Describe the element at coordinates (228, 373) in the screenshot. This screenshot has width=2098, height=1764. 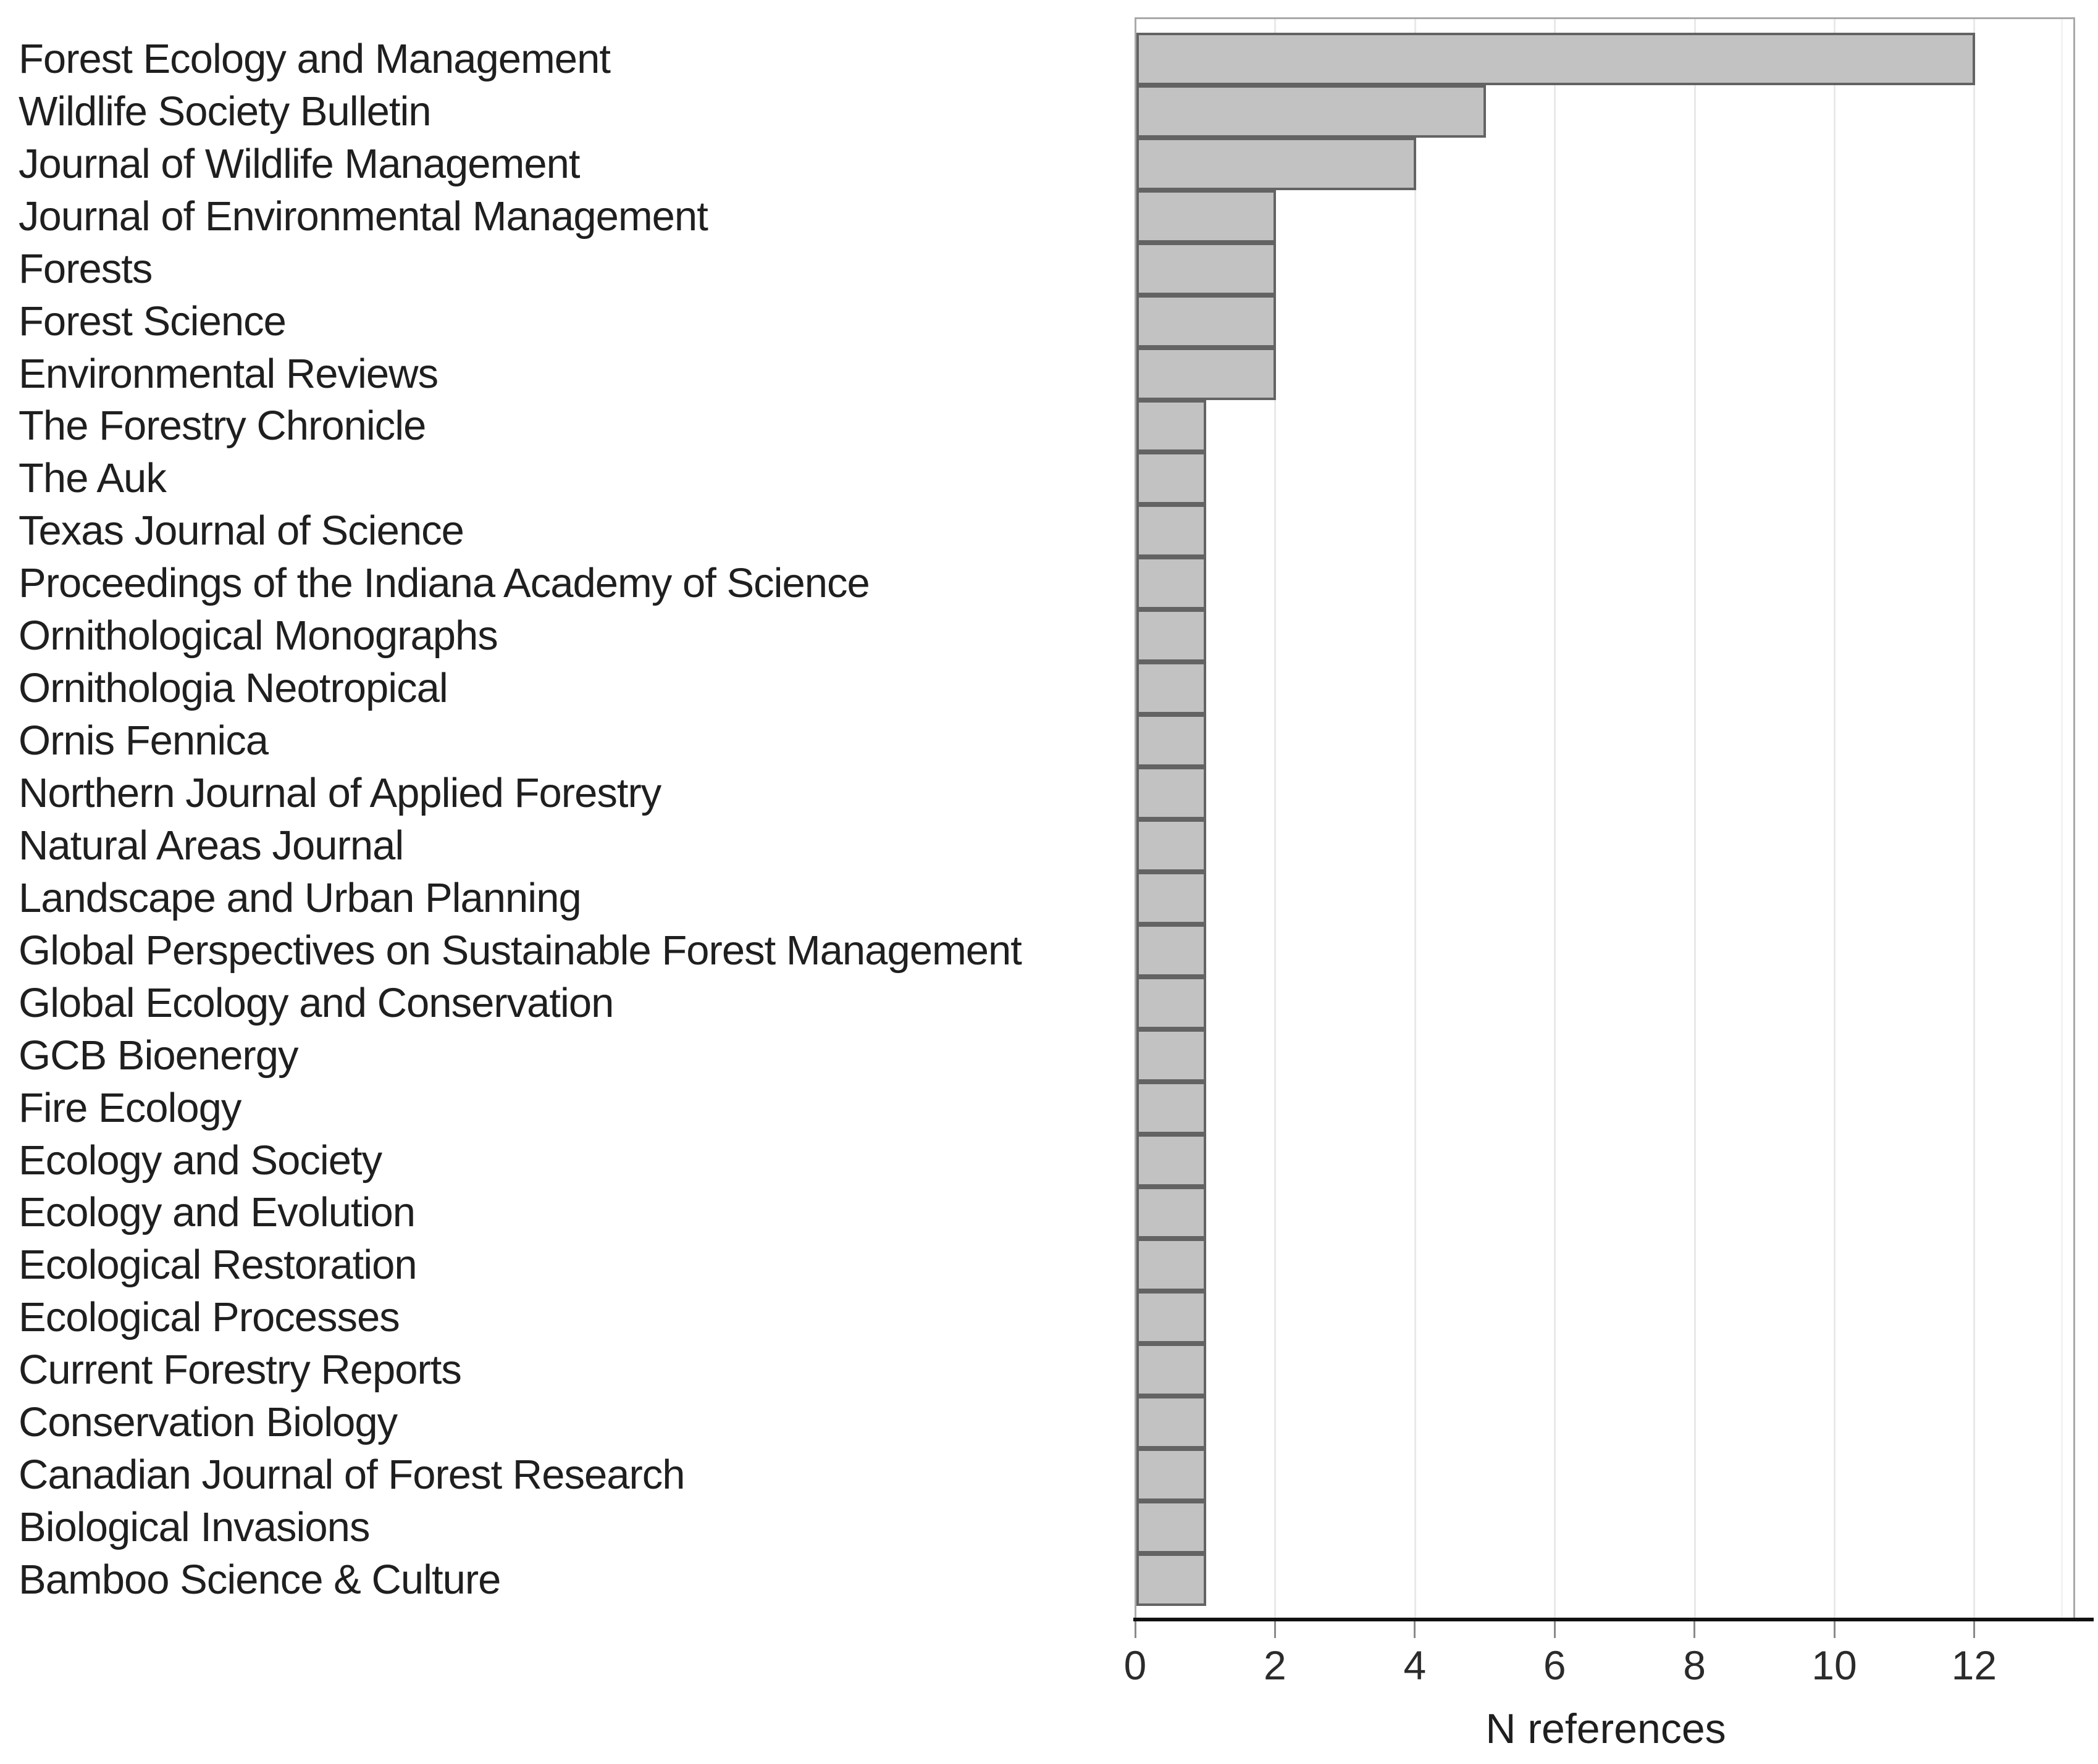
I see `category-label: Environmental Reviews` at that location.